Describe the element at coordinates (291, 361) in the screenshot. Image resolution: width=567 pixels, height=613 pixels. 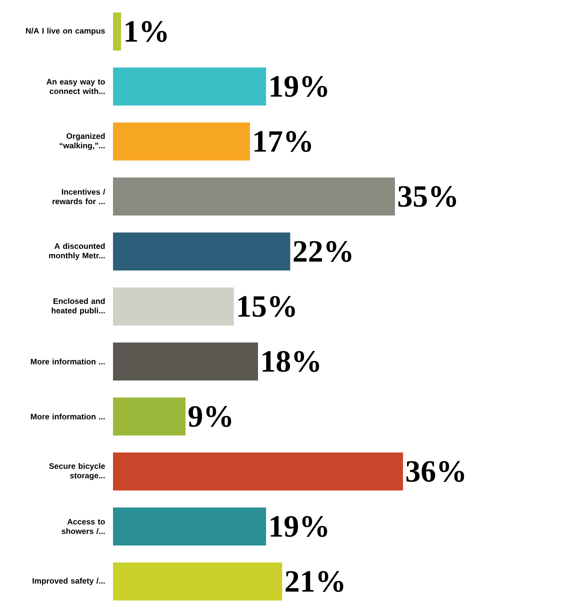
I see `data-label: 18%` at that location.